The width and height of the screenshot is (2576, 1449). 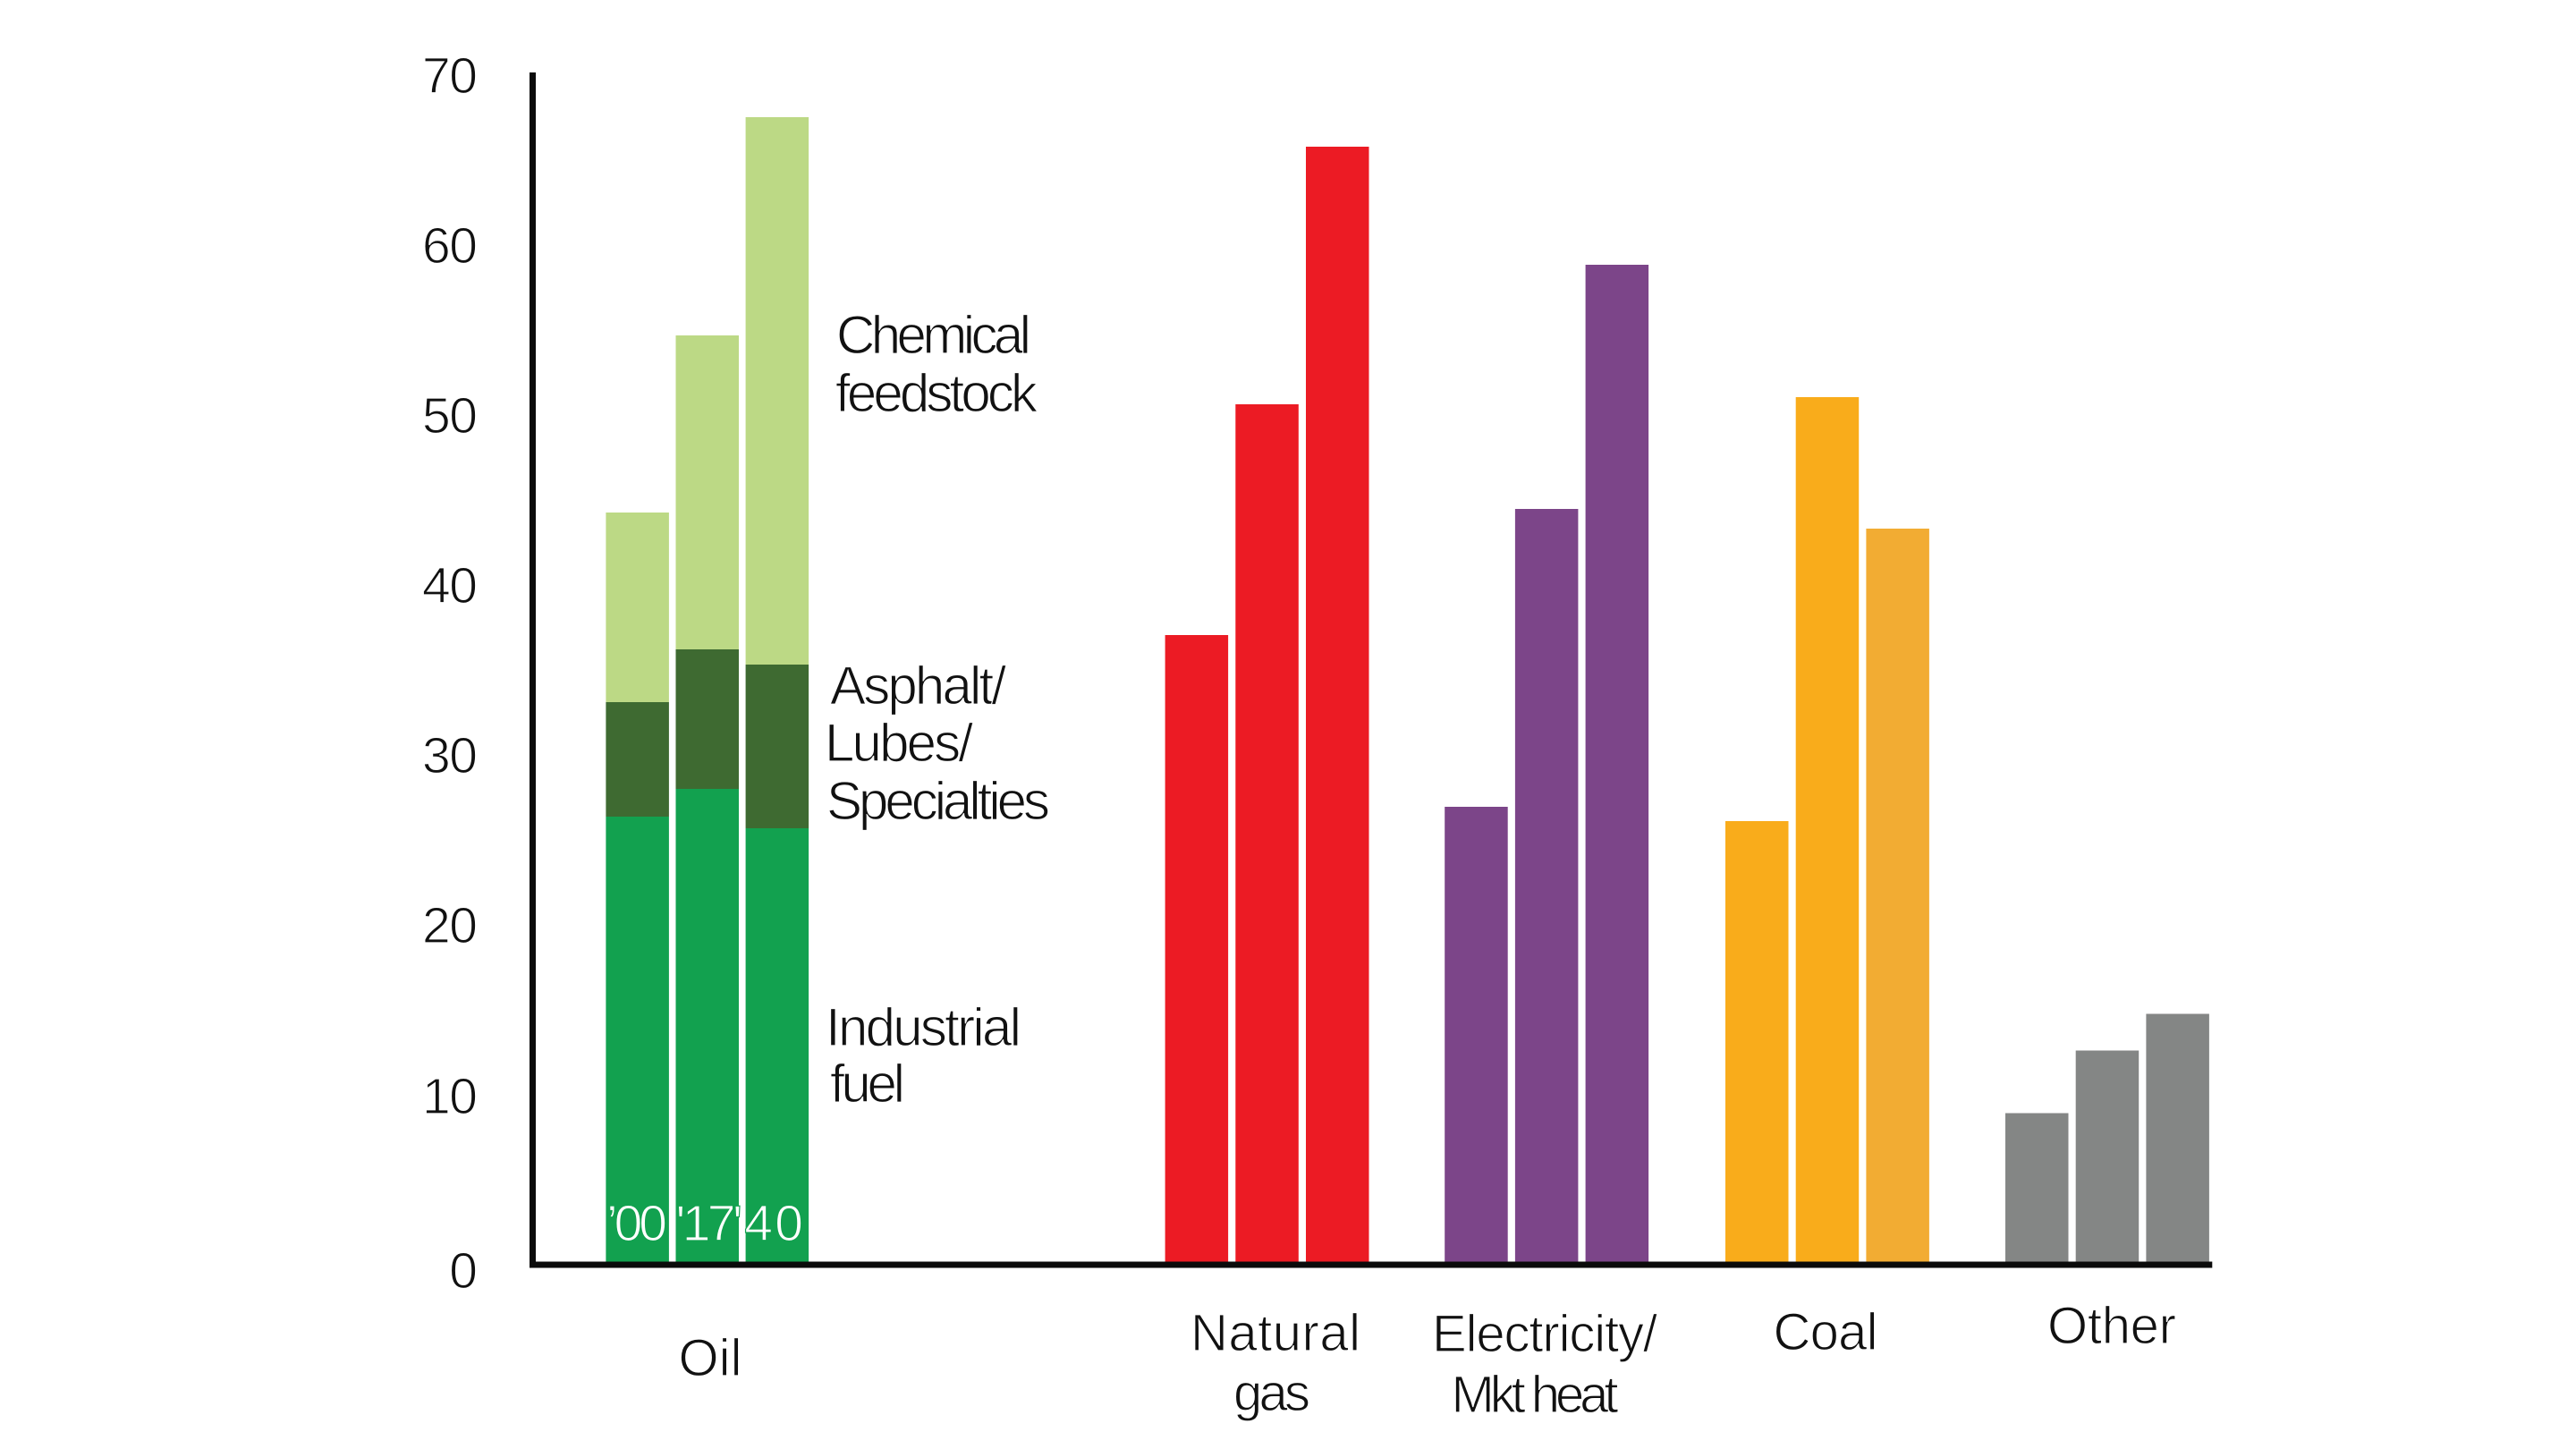 I want to click on svg-text: fuel, so click(x=867, y=1084).